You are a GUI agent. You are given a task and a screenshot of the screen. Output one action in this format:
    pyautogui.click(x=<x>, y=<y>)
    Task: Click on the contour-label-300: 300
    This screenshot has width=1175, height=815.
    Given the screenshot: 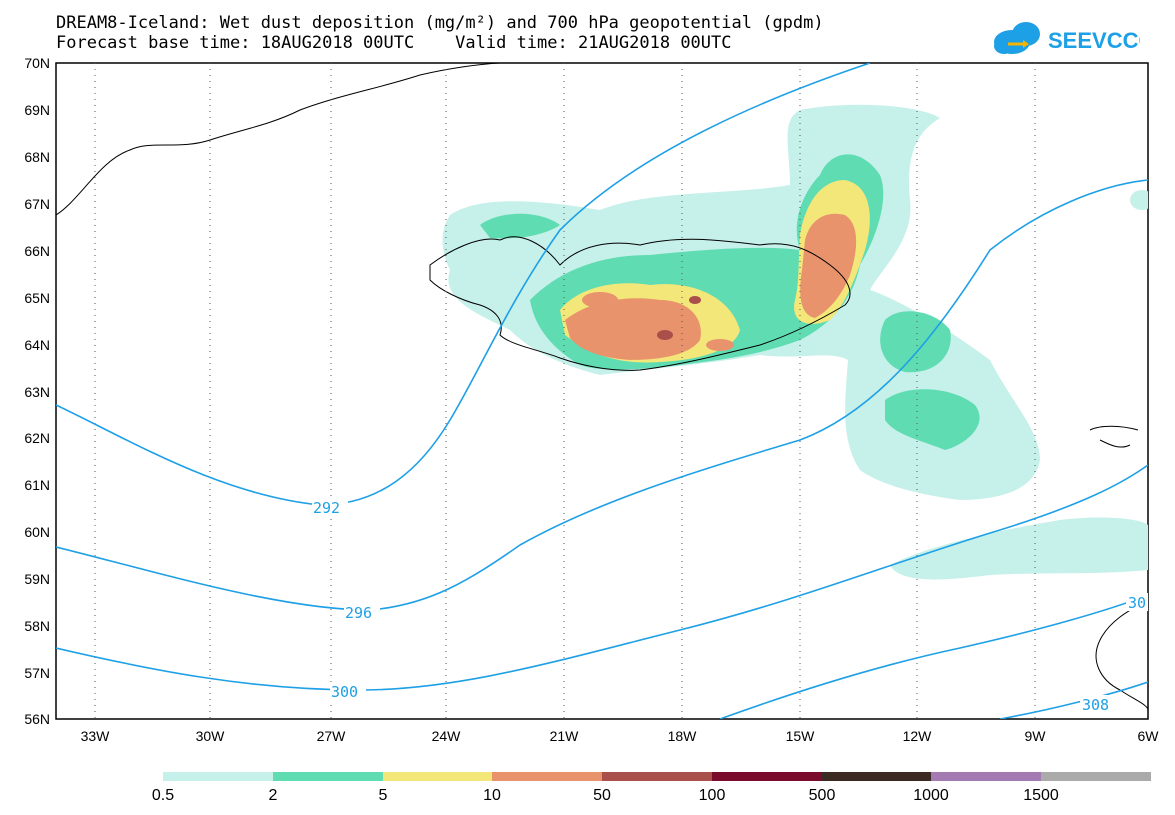 What is the action you would take?
    pyautogui.click(x=344, y=692)
    